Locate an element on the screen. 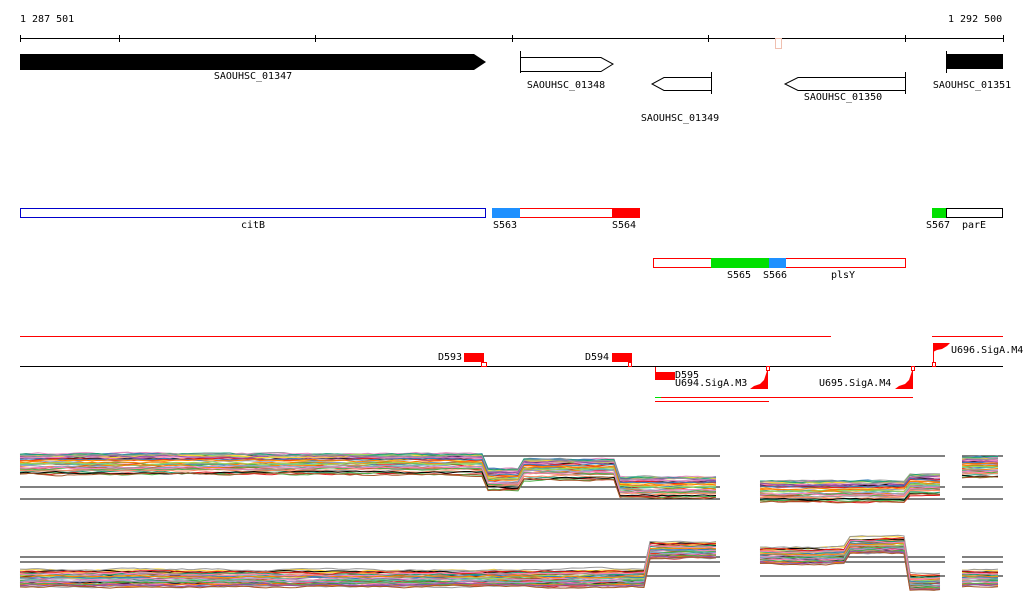  gene-track is located at coordinates (511, 72).